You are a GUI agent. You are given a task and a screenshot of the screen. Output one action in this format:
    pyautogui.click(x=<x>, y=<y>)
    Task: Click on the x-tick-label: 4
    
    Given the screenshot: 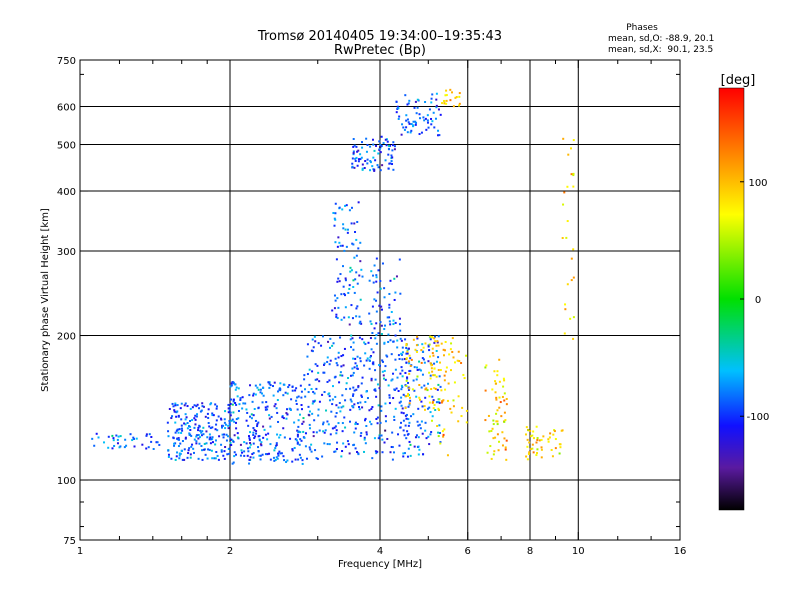 What is the action you would take?
    pyautogui.click(x=380, y=551)
    